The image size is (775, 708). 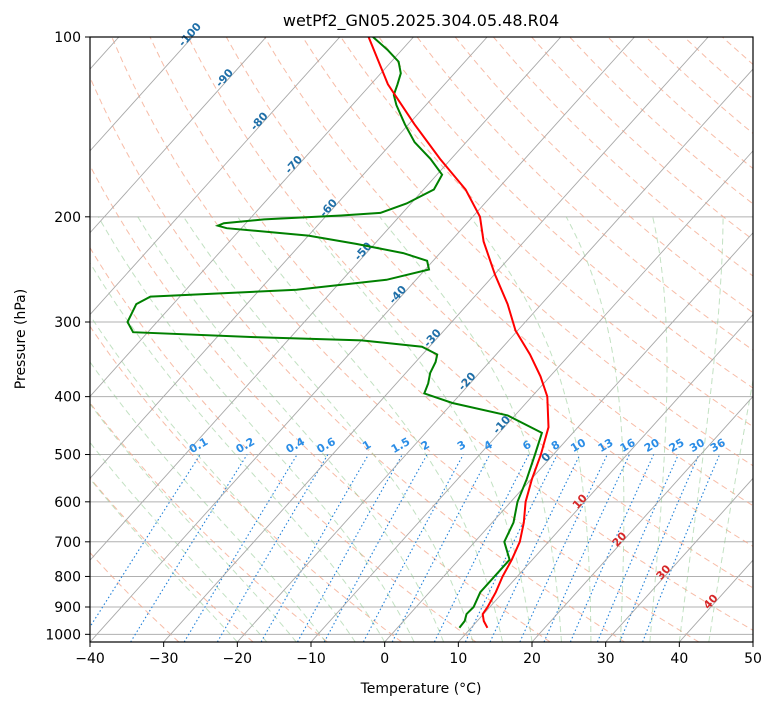 What do you see at coordinates (67, 323) in the screenshot?
I see `y-tick-label: 300` at bounding box center [67, 323].